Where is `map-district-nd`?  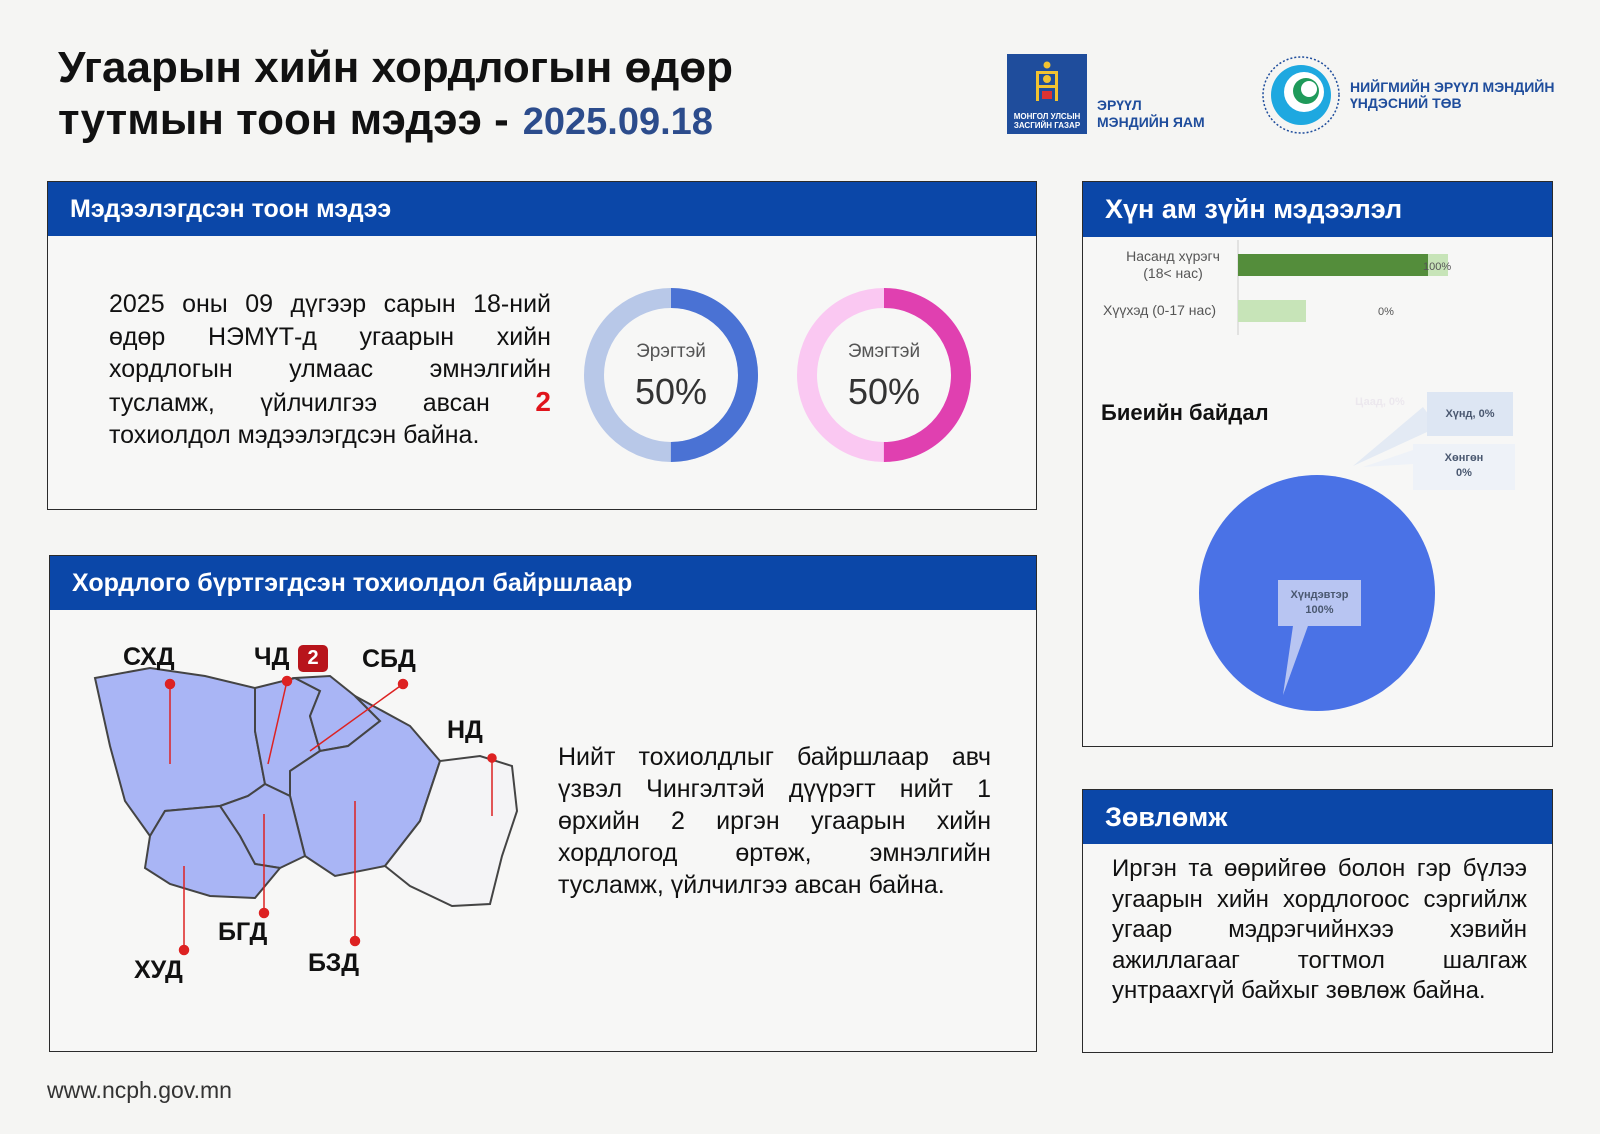
map-district-nd is located at coordinates (451, 831).